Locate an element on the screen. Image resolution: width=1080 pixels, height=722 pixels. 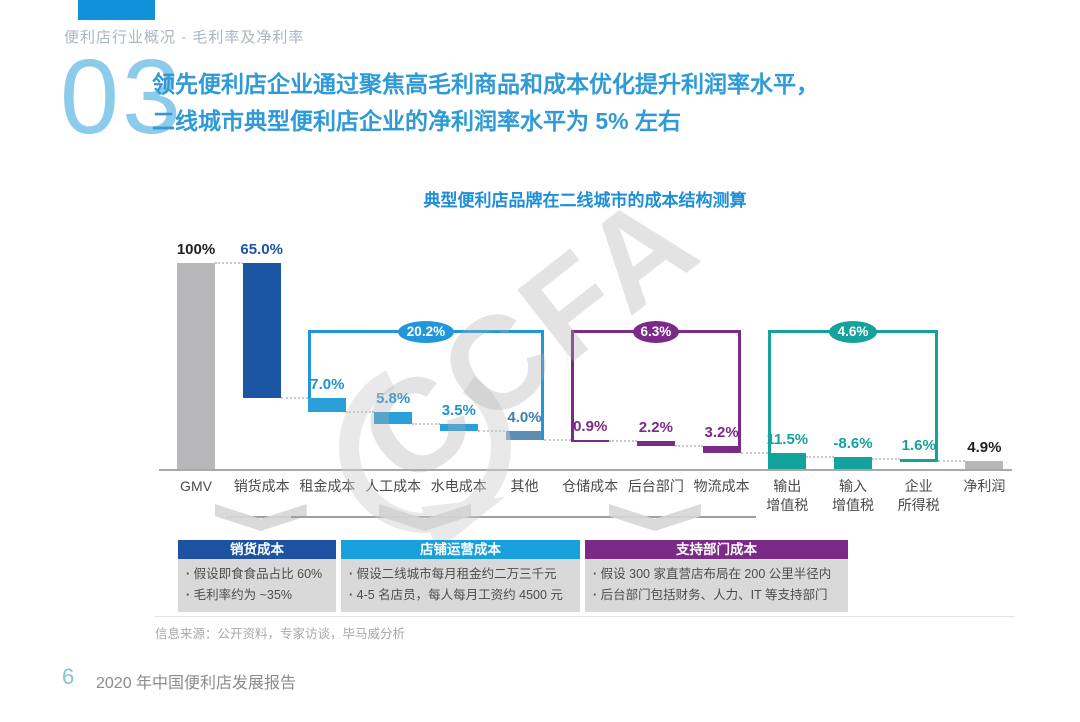
section-number: 03 is located at coordinates (122, 97).